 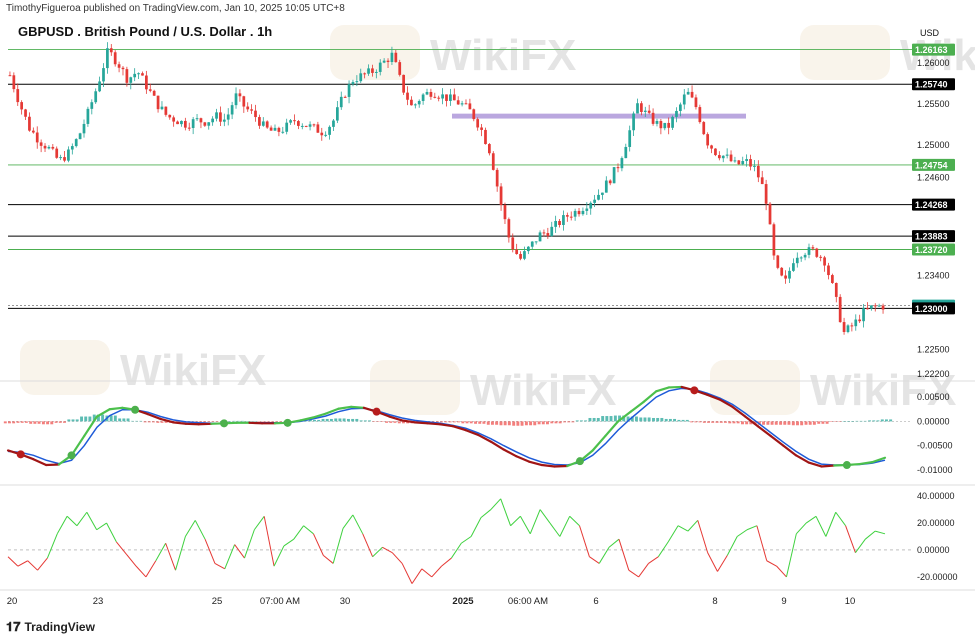 What do you see at coordinates (933, 164) in the screenshot?
I see `level-tag` at bounding box center [933, 164].